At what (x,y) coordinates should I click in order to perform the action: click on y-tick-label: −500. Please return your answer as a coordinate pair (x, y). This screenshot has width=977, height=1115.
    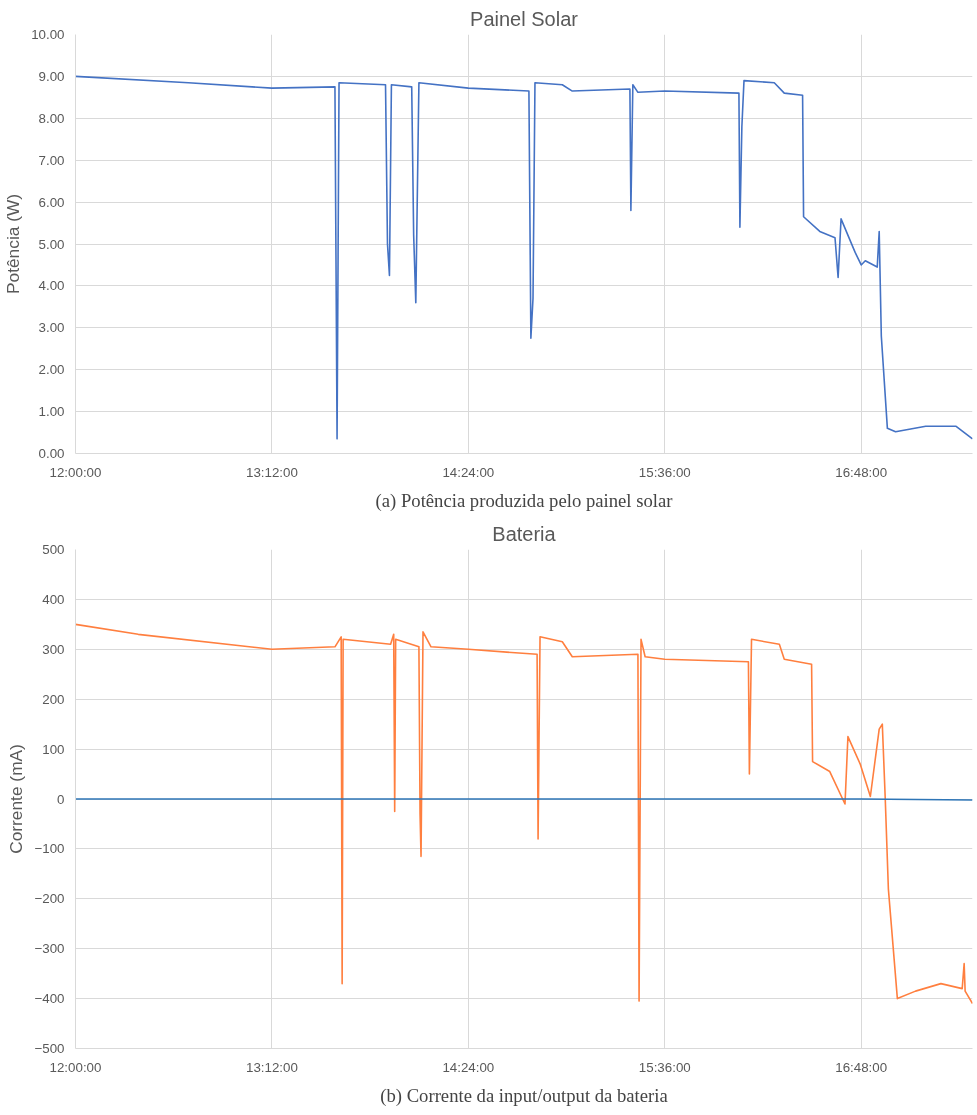
    Looking at the image, I should click on (49, 1048).